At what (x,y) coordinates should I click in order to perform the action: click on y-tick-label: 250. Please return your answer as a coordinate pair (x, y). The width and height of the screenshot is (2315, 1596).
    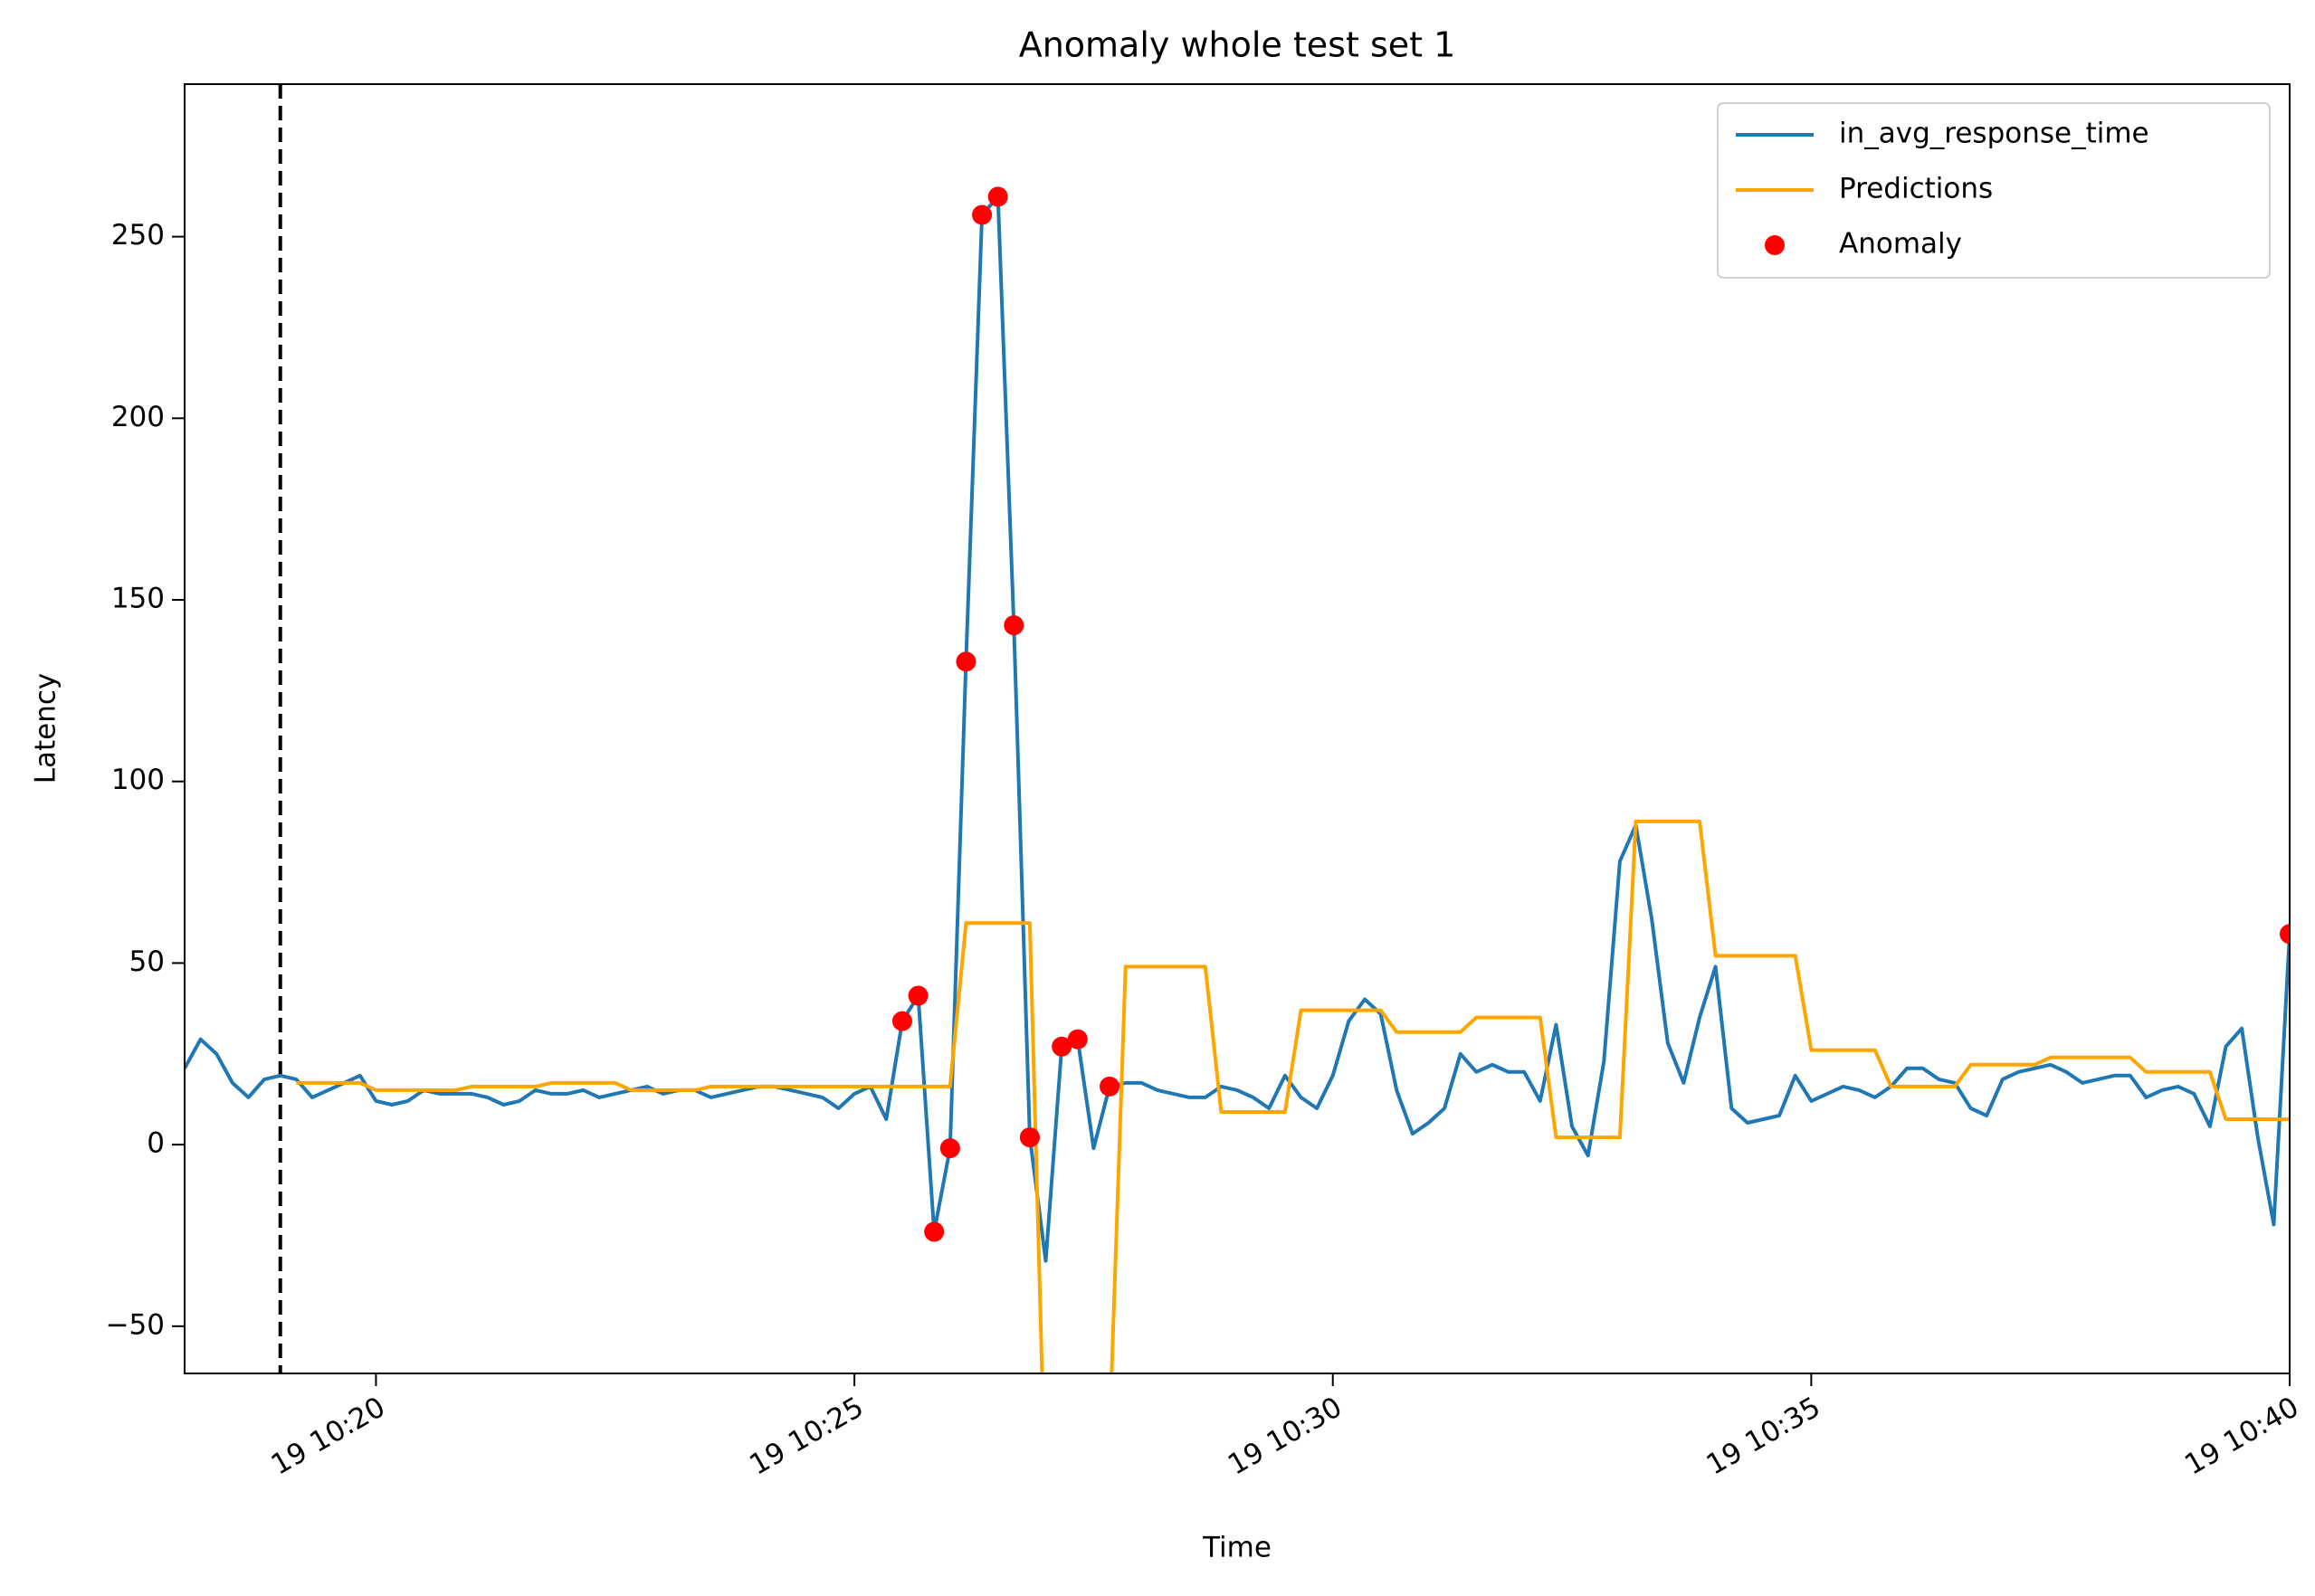
    Looking at the image, I should click on (138, 236).